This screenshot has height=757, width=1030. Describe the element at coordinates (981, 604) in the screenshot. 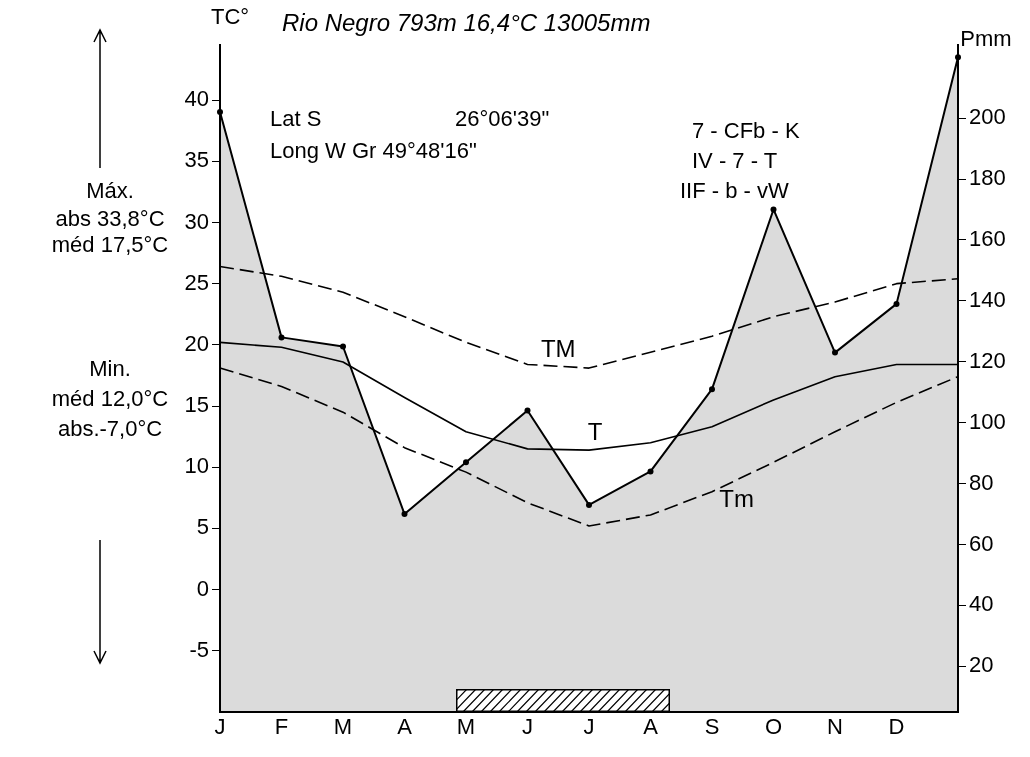

I see `y2-tick-label: 40` at that location.